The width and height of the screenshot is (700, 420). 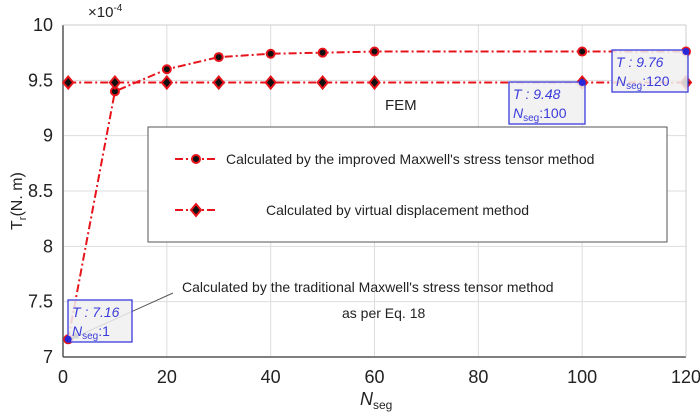 I want to click on fem-label: FEM, so click(x=401, y=105).